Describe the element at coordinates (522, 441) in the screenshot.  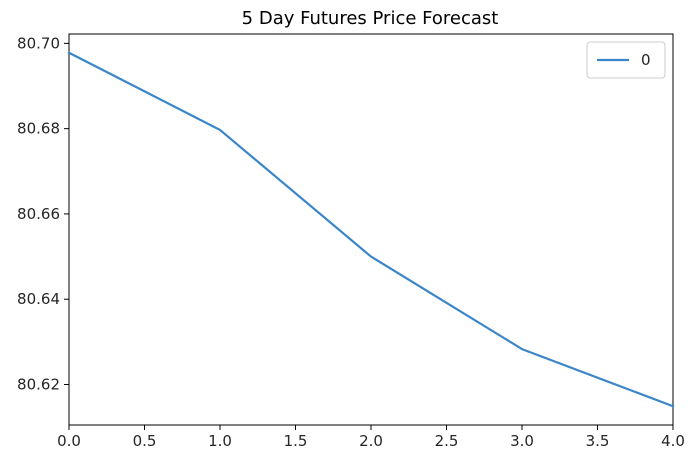
I see `x-tick-label: 3.0` at that location.